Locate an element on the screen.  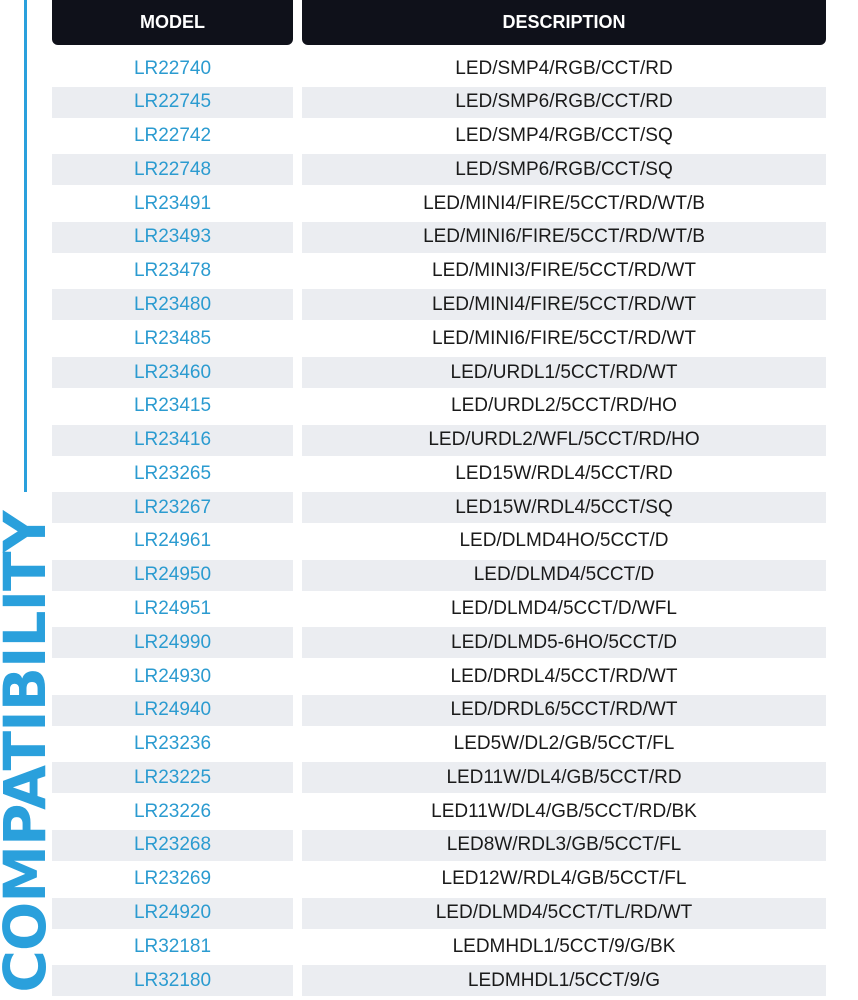
table-row: LR32180 LEDMHDL1/5CCT/9/G is located at coordinates (439, 981).